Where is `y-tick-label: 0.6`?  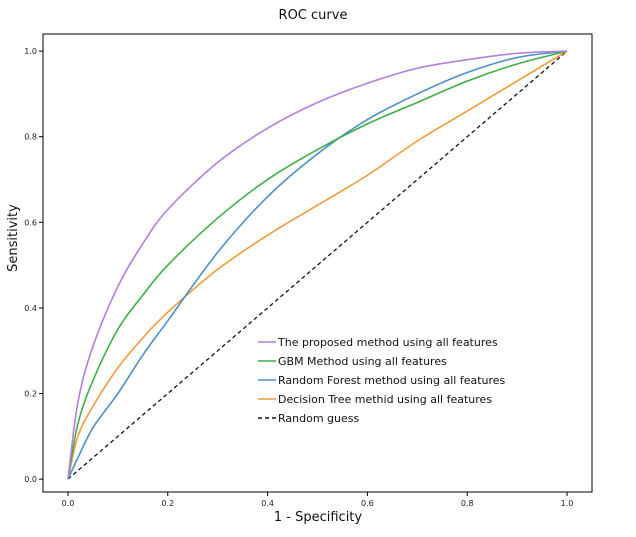 y-tick-label: 0.6 is located at coordinates (30, 222).